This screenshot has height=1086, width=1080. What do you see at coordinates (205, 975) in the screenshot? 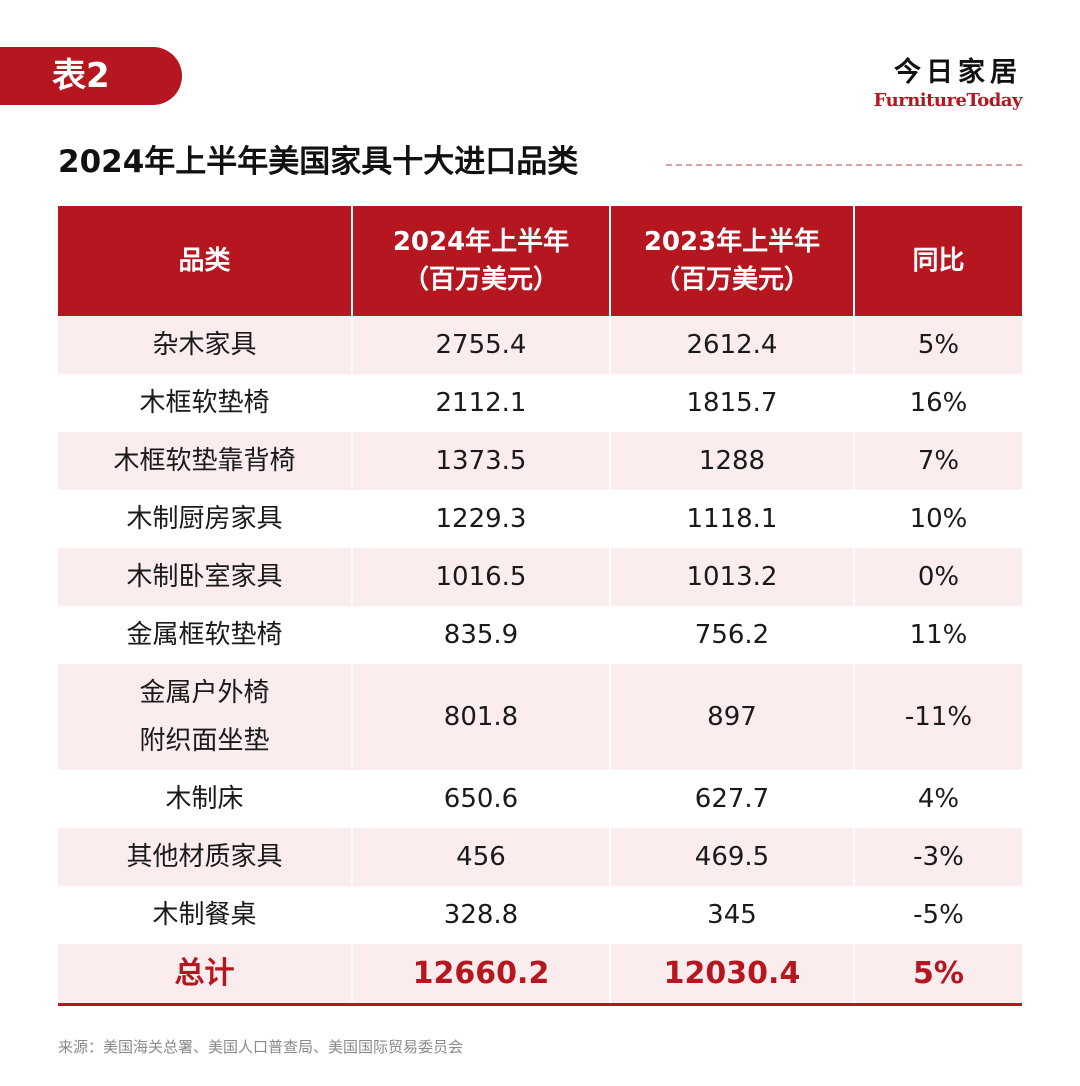
I see `total-cell-category: 总计` at bounding box center [205, 975].